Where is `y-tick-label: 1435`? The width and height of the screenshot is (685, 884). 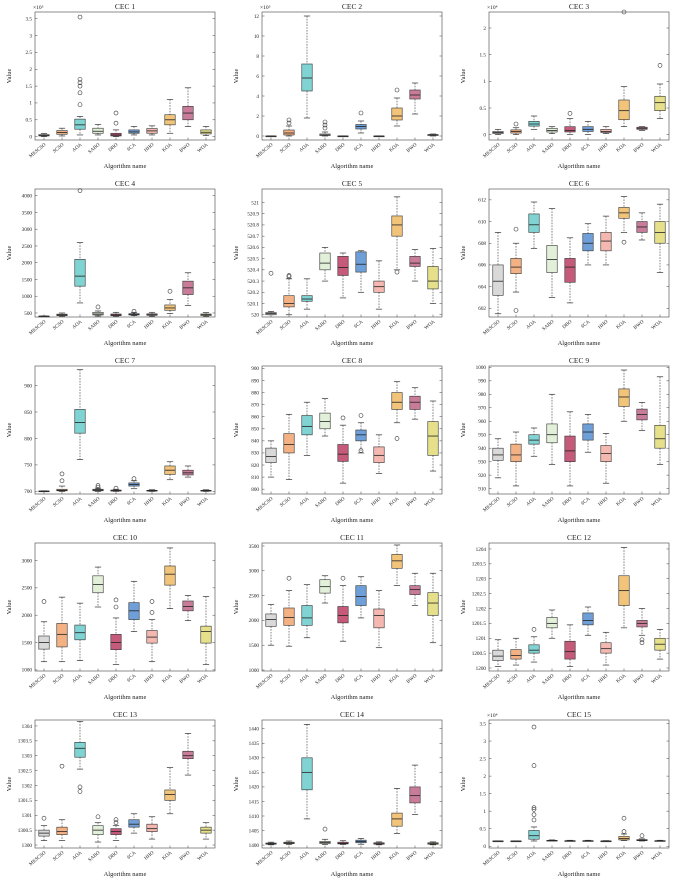 y-tick-label: 1435 is located at coordinates (254, 744).